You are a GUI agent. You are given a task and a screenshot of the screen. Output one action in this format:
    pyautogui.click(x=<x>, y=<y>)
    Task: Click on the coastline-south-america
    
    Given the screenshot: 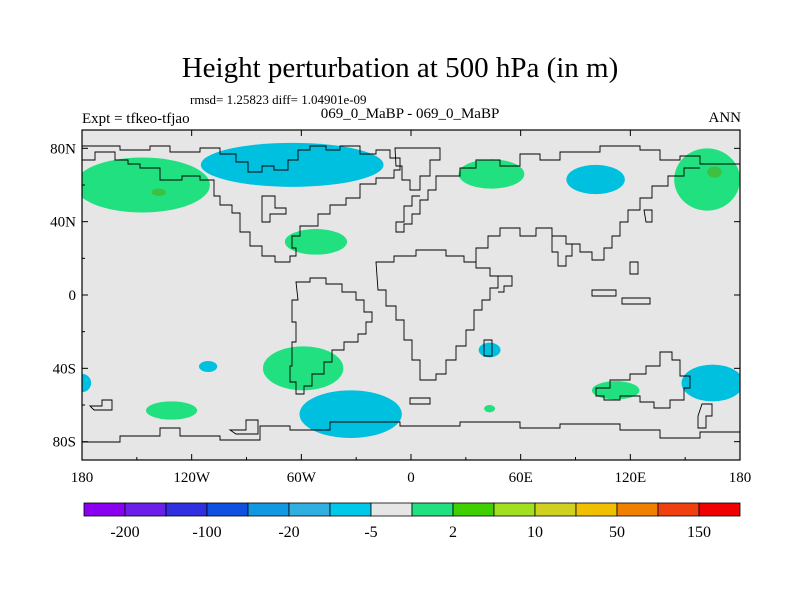 What is the action you would take?
    pyautogui.click(x=331, y=336)
    